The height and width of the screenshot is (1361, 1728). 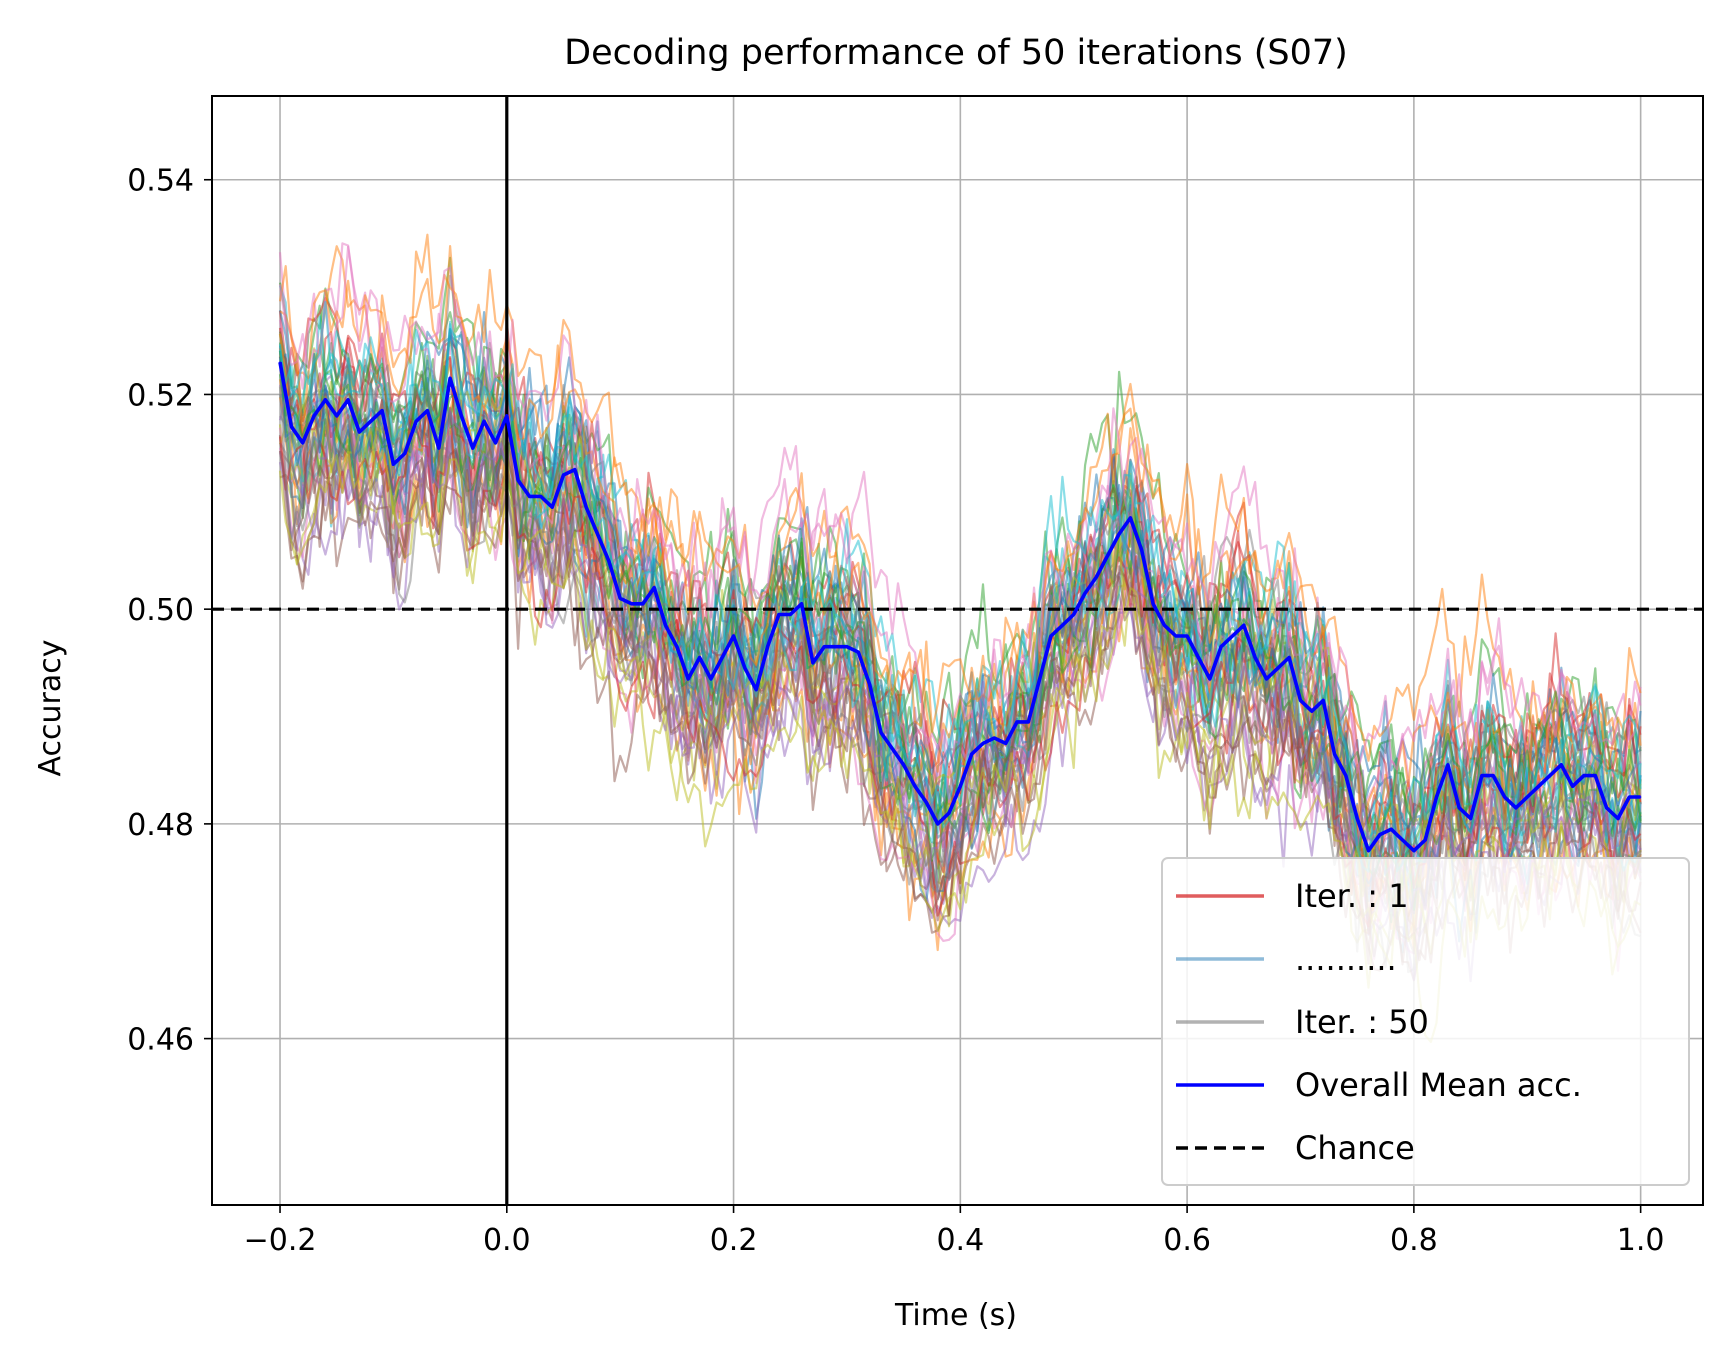 I want to click on legend-label: Iter. : 1, so click(x=1352, y=896).